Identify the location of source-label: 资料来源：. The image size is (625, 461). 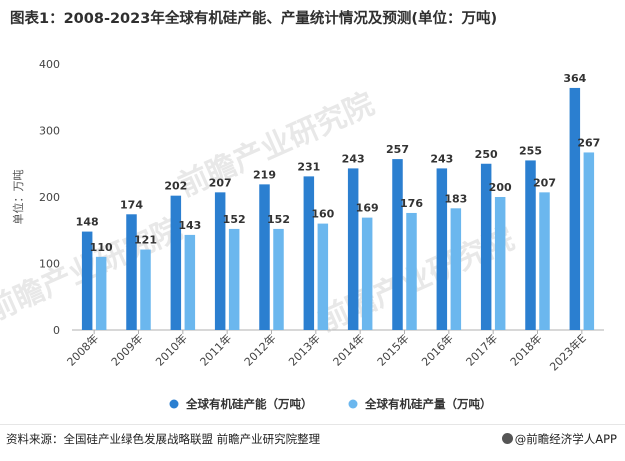
(35, 439).